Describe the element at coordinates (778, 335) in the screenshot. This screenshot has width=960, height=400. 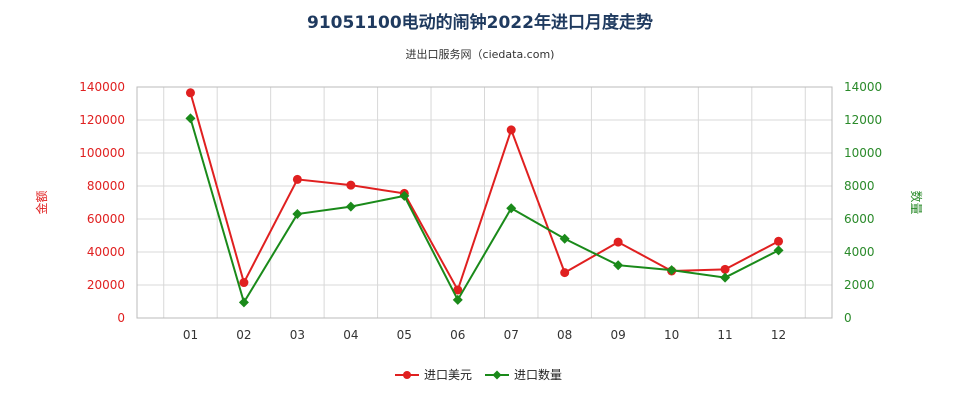
I see `x-tick-label: 12` at that location.